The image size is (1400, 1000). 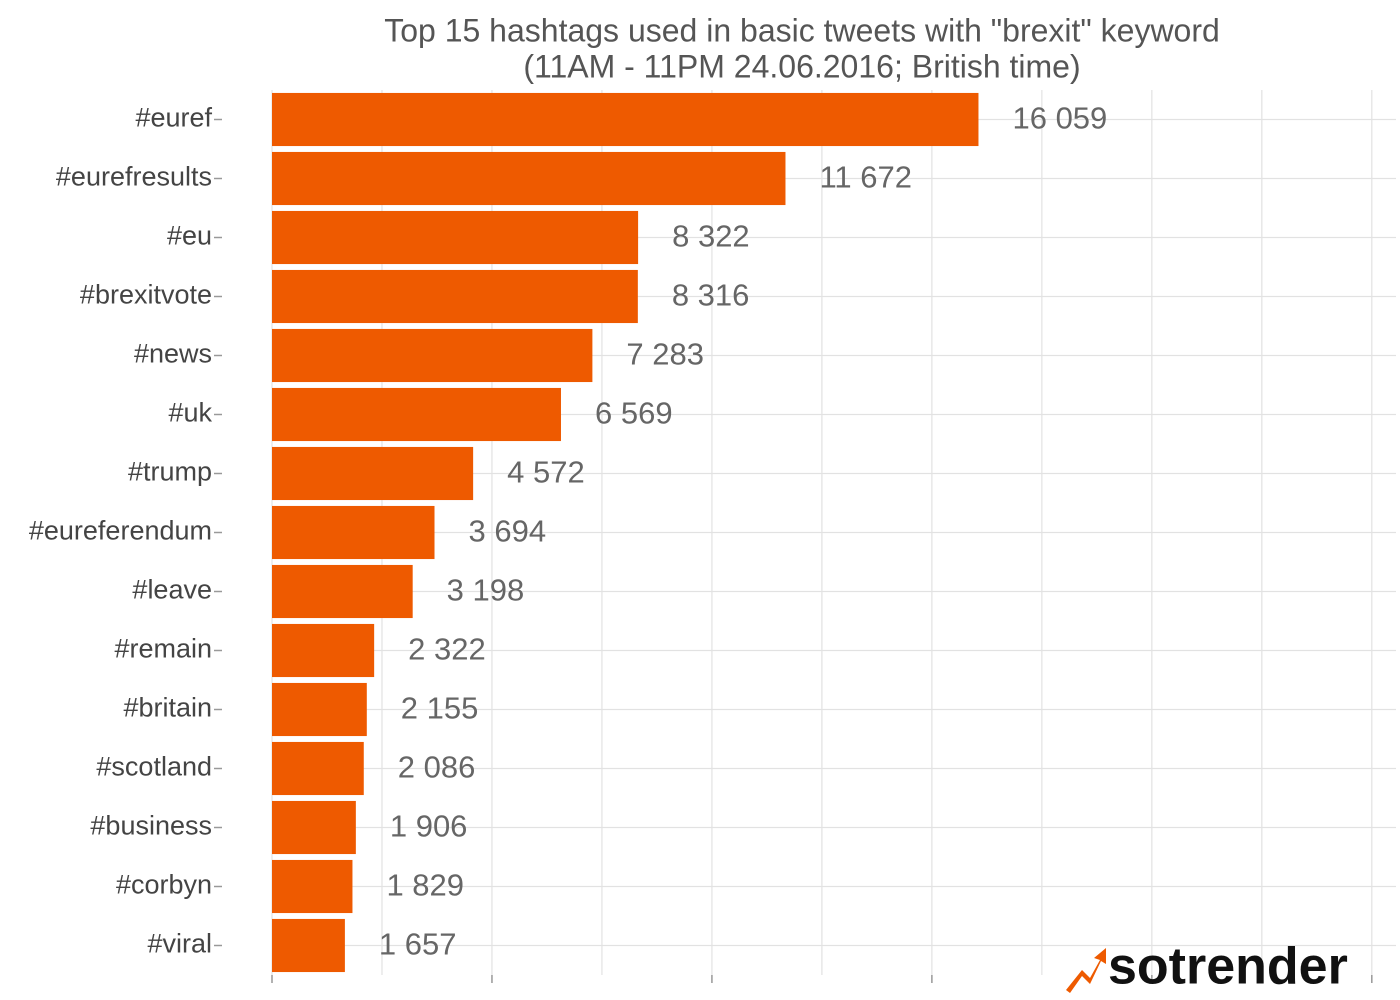 What do you see at coordinates (173, 354) in the screenshot?
I see `y-tick-label: #news` at bounding box center [173, 354].